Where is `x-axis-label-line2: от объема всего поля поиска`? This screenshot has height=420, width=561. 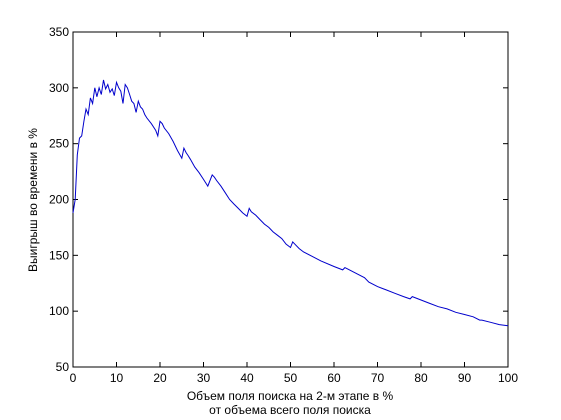 x-axis-label-line2: от объема всего поля поиска is located at coordinates (290, 410).